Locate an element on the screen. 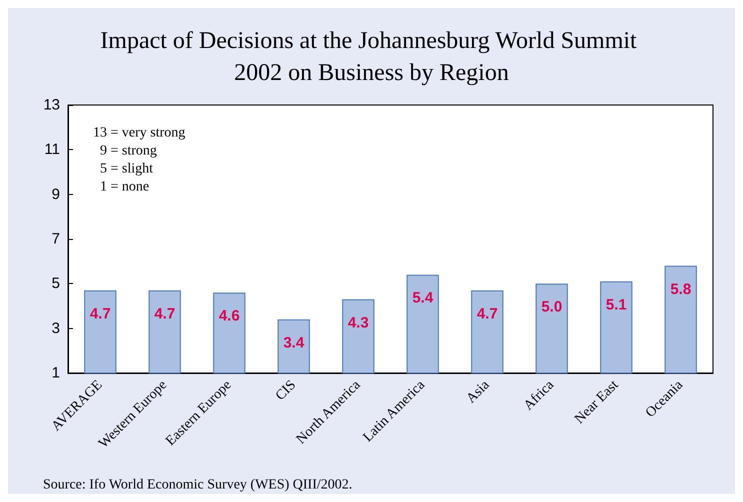 Image resolution: width=743 pixels, height=502 pixels. annotation: 1 = none is located at coordinates (121, 187).